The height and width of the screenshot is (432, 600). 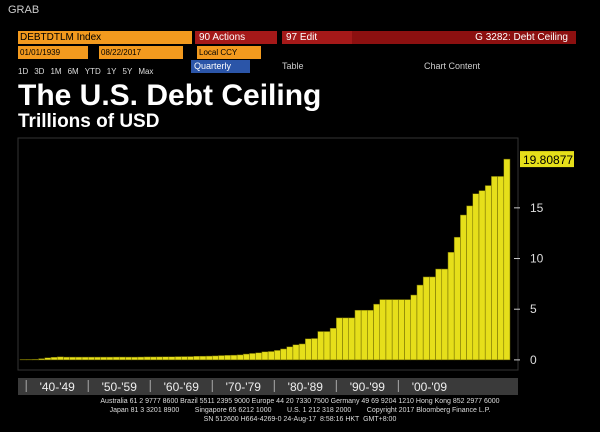 What do you see at coordinates (182, 387) in the screenshot?
I see `x-tick-label: '60-'69` at bounding box center [182, 387].